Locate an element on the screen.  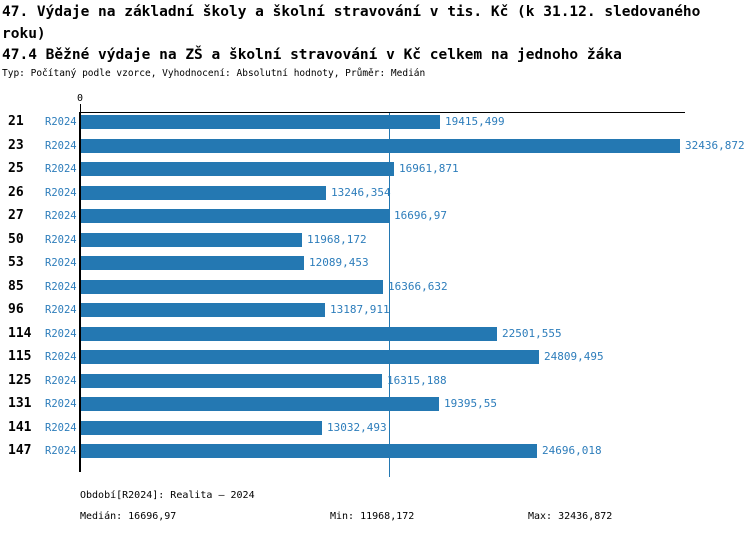
category-label: 26 is located at coordinates (16, 192).